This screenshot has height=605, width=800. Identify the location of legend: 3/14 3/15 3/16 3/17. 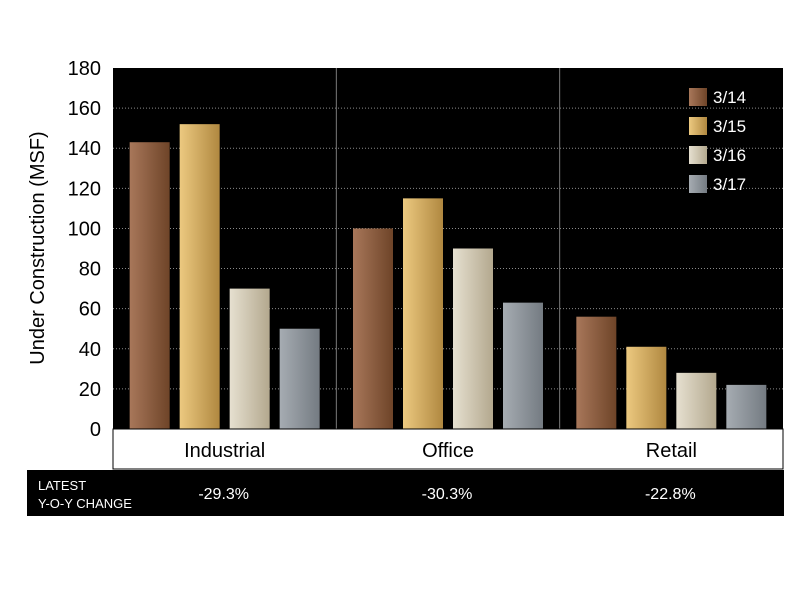
(717, 141).